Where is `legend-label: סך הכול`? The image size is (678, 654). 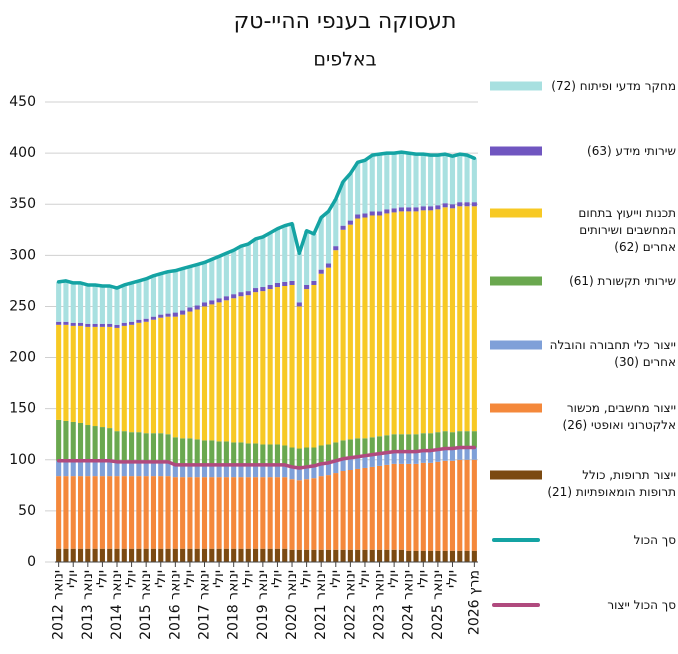 legend-label: סך הכול is located at coordinates (654, 540).